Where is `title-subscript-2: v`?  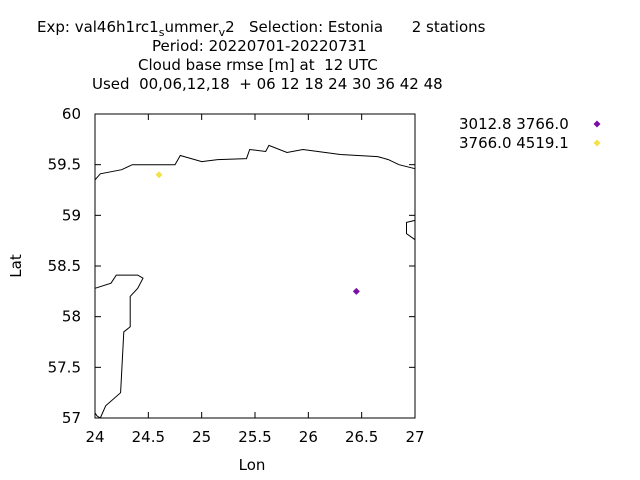
title-subscript-2: v is located at coordinates (222, 32).